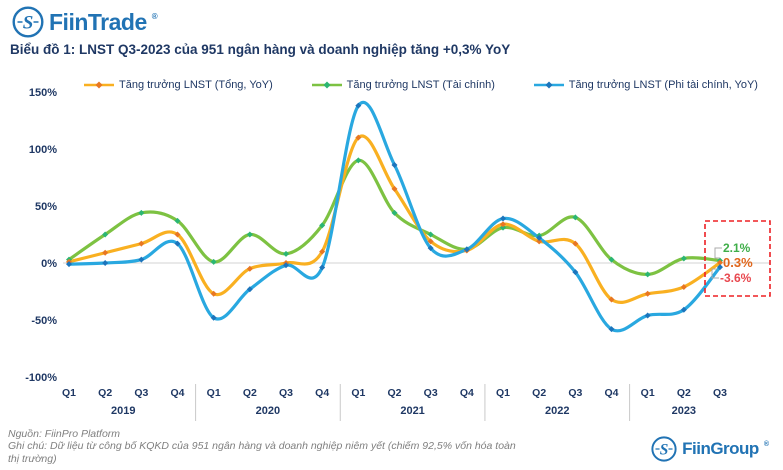 The image size is (783, 470). I want to click on legend-label: Tăng trưởng LNST (Tổng, YoY), so click(196, 85).